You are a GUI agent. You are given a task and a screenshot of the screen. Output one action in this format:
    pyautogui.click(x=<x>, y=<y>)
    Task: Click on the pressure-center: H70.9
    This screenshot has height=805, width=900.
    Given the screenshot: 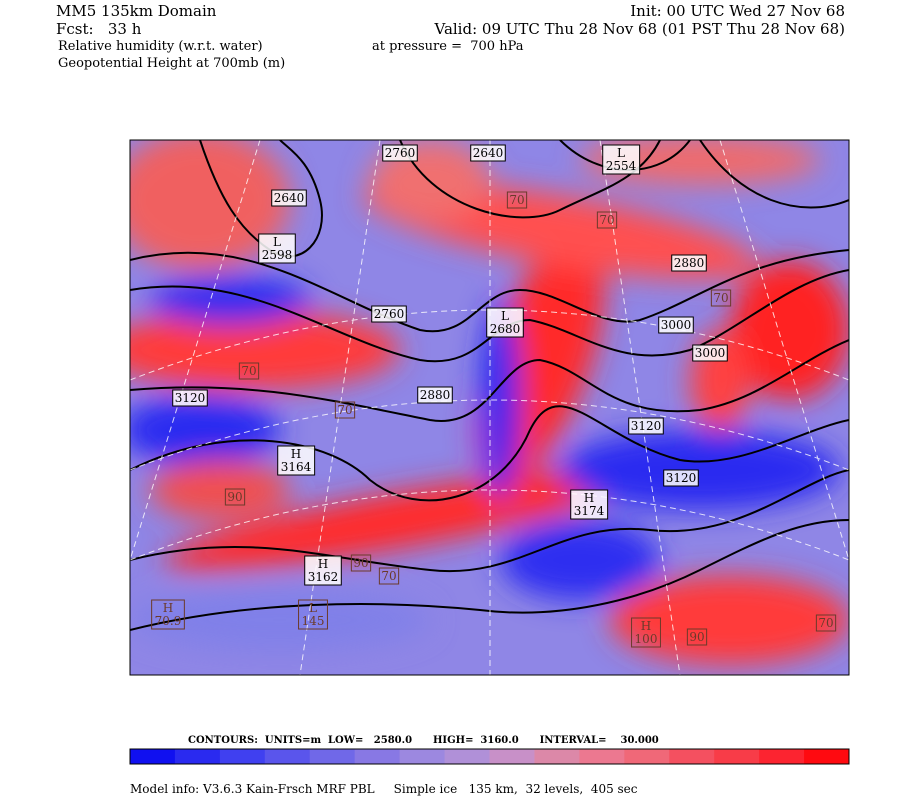 What is the action you would take?
    pyautogui.click(x=168, y=614)
    